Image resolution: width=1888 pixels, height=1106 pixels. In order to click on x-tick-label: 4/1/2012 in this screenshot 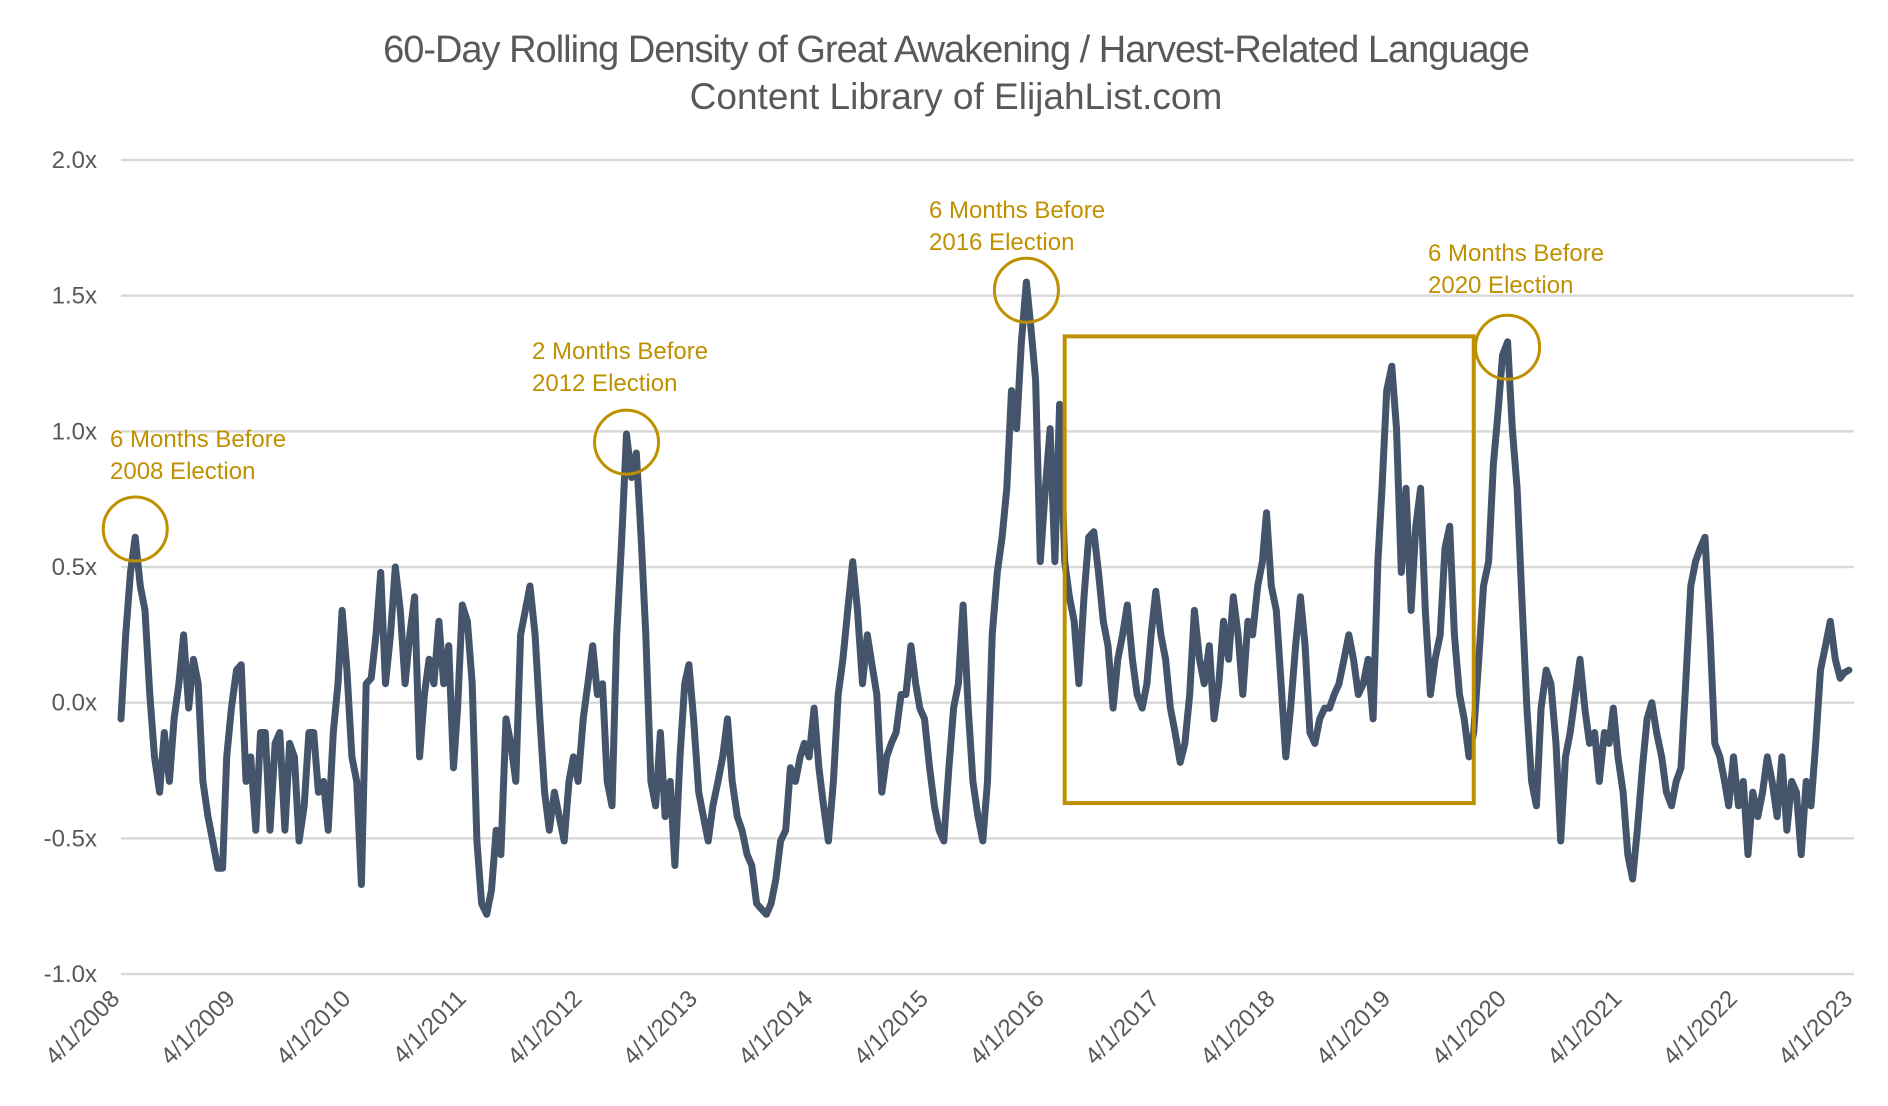, I will do `click(544, 1027)`.